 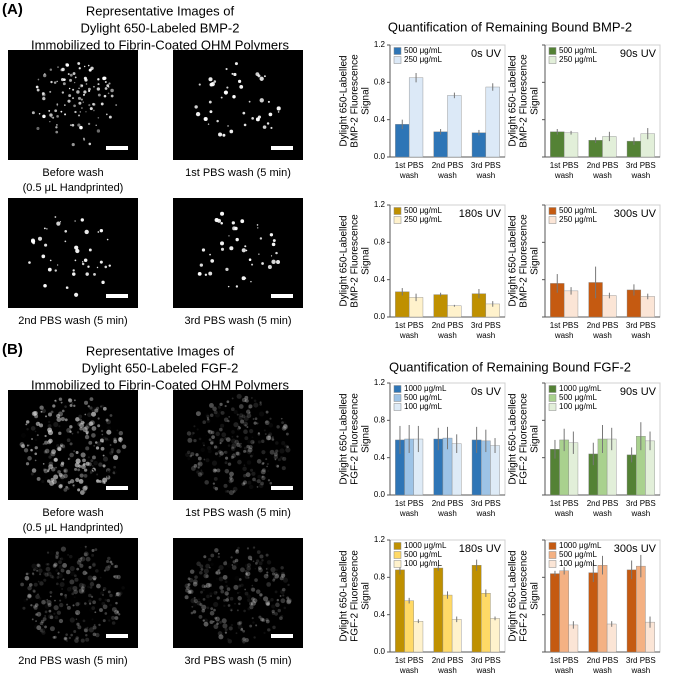 I want to click on y-tick-label: 0.4, so click(x=380, y=457).